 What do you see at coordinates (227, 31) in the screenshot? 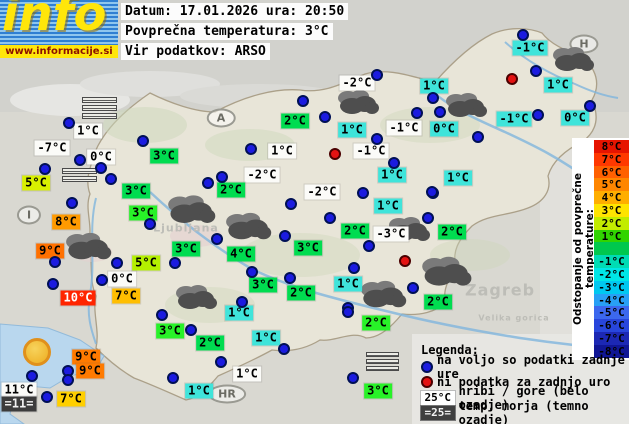
I see `header-avg-temp-line: Povprečna temperatura: 3°C` at bounding box center [227, 31].